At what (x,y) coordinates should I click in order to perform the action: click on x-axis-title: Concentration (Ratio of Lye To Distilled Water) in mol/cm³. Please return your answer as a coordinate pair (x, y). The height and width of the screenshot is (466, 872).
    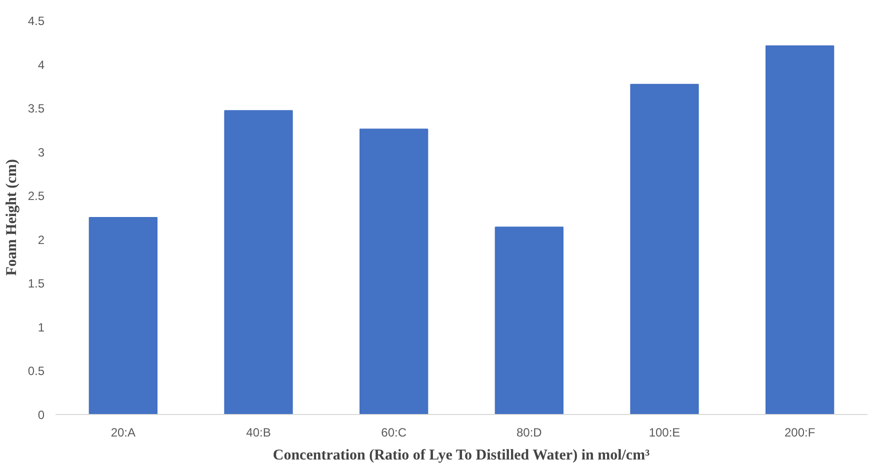
    Looking at the image, I should click on (461, 456).